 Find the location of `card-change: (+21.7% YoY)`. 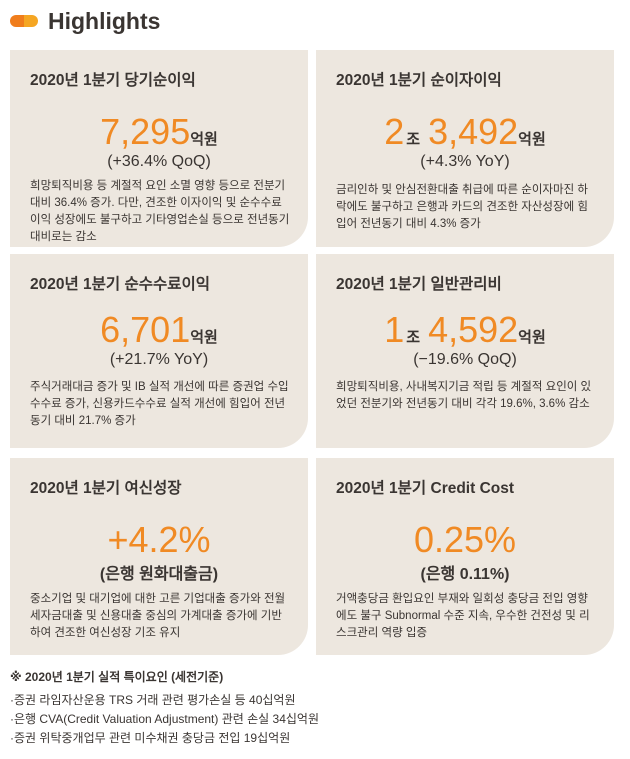

card-change: (+21.7% YoY) is located at coordinates (159, 359).